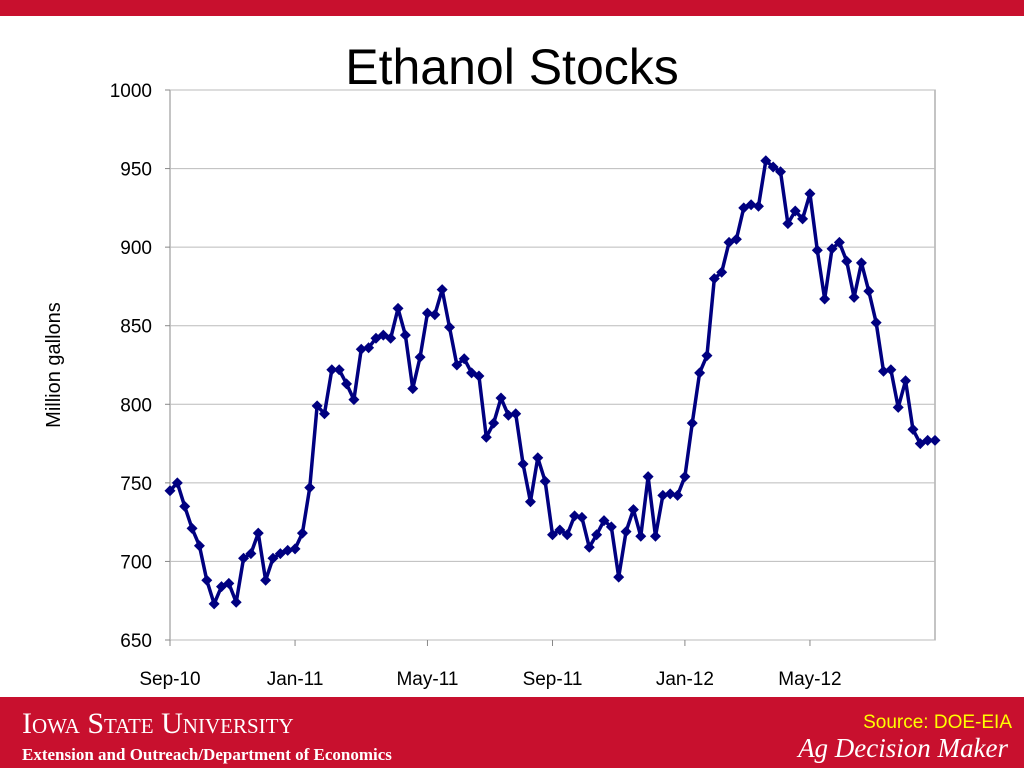  What do you see at coordinates (158, 723) in the screenshot?
I see `university-name: Iowa State University` at bounding box center [158, 723].